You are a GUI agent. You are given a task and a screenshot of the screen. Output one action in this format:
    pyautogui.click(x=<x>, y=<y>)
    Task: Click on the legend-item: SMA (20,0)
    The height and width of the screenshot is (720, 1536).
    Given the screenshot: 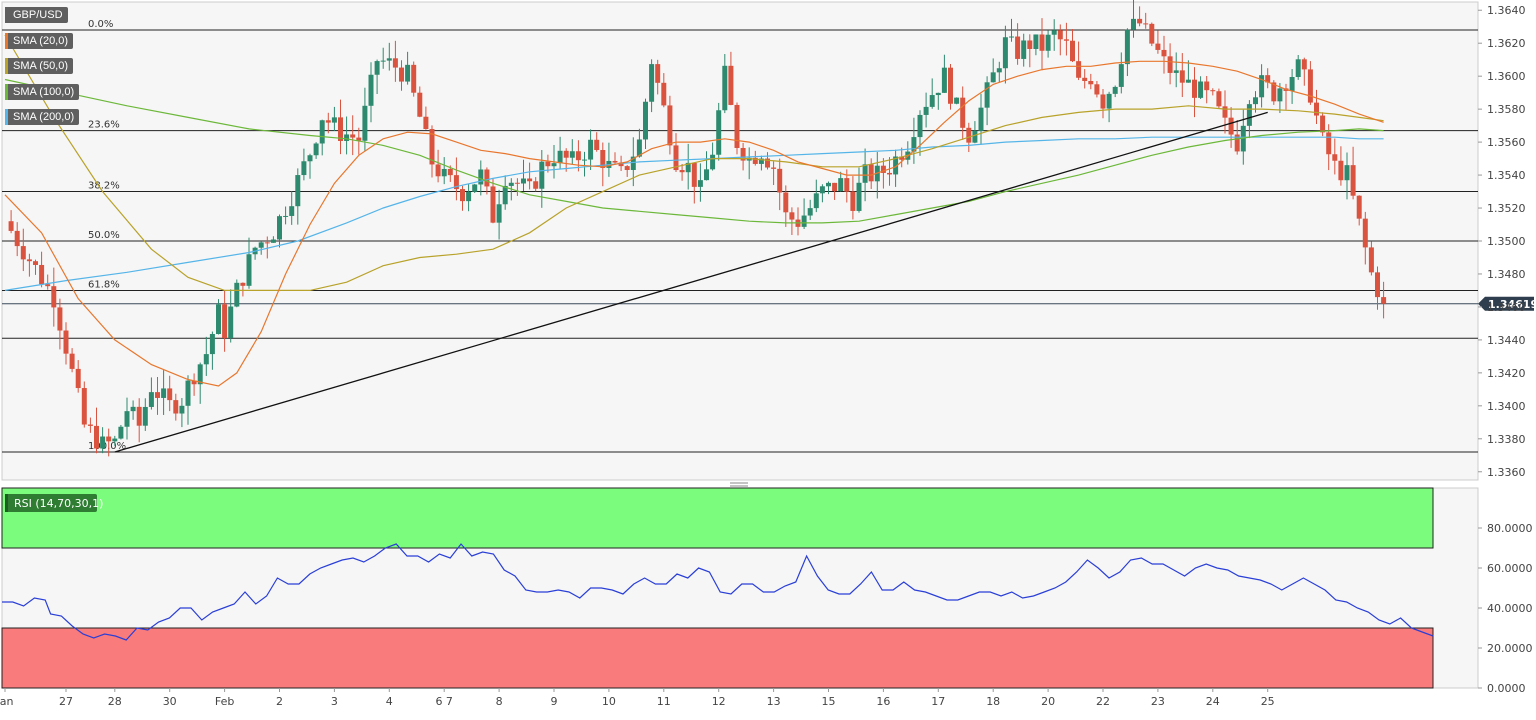 What is the action you would take?
    pyautogui.click(x=39, y=40)
    